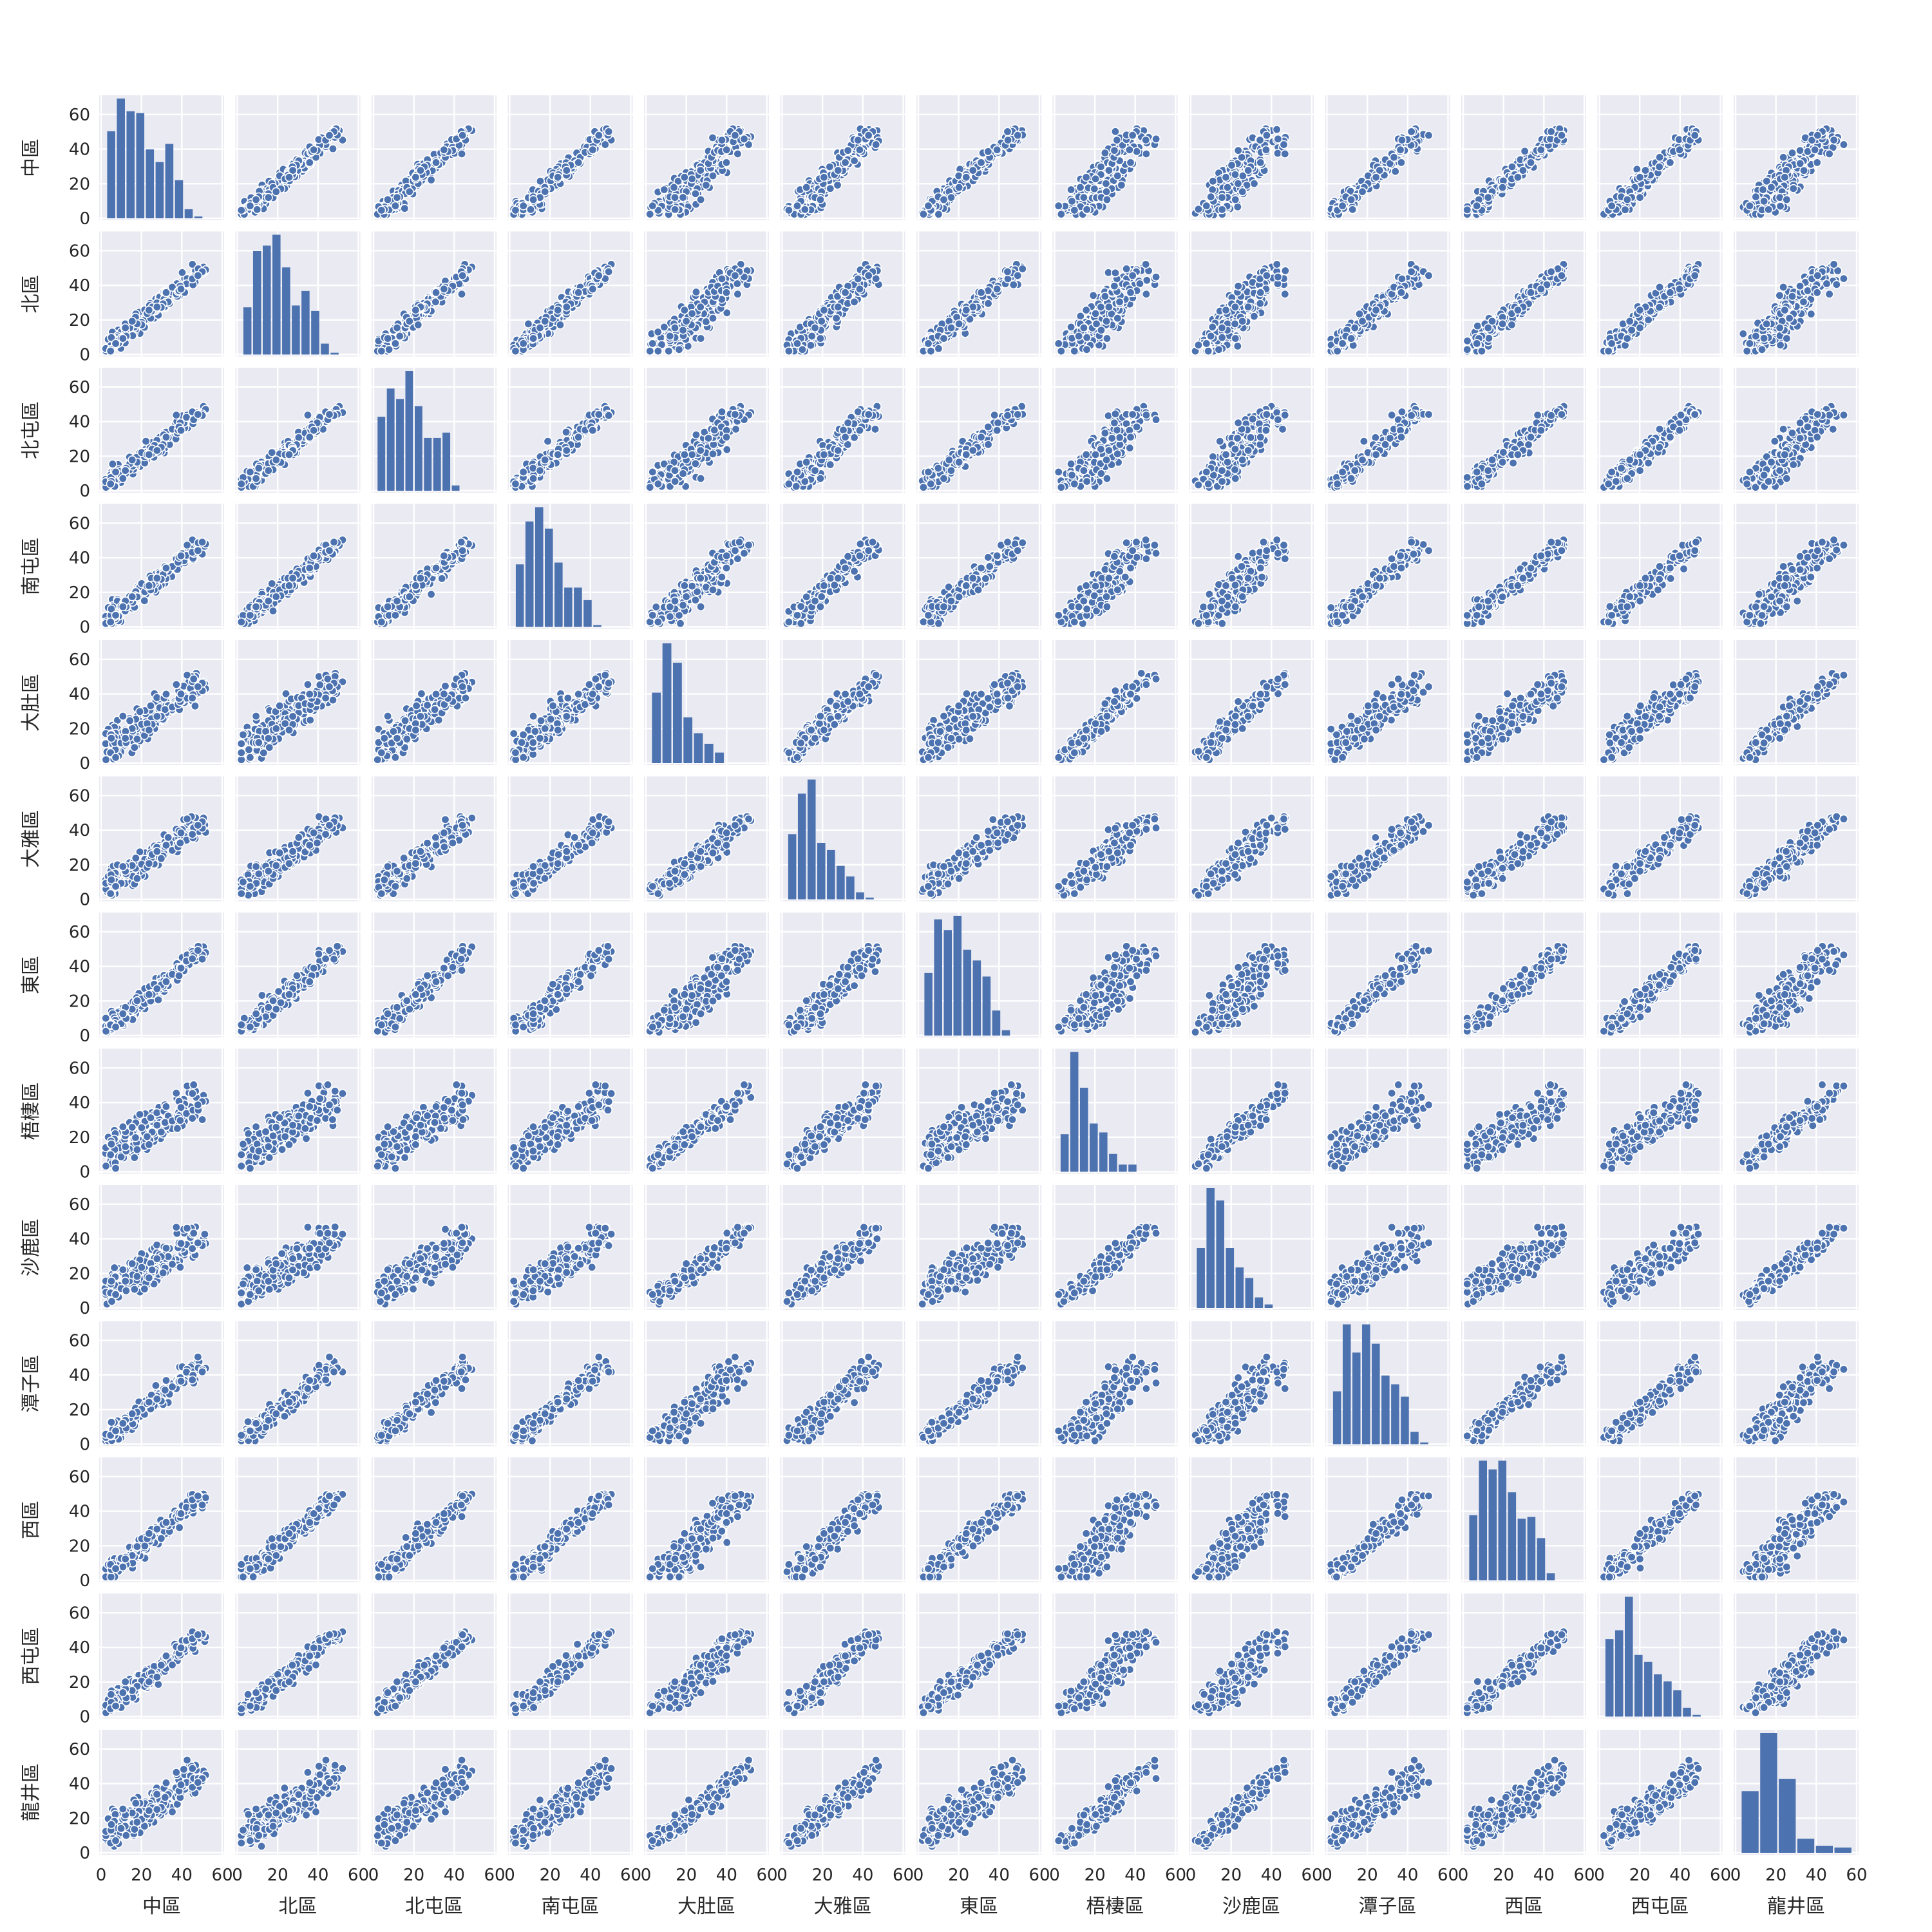  What do you see at coordinates (570, 294) in the screenshot?
I see `panel-e58c97e58d80-e58d97e5b1afe58d80` at bounding box center [570, 294].